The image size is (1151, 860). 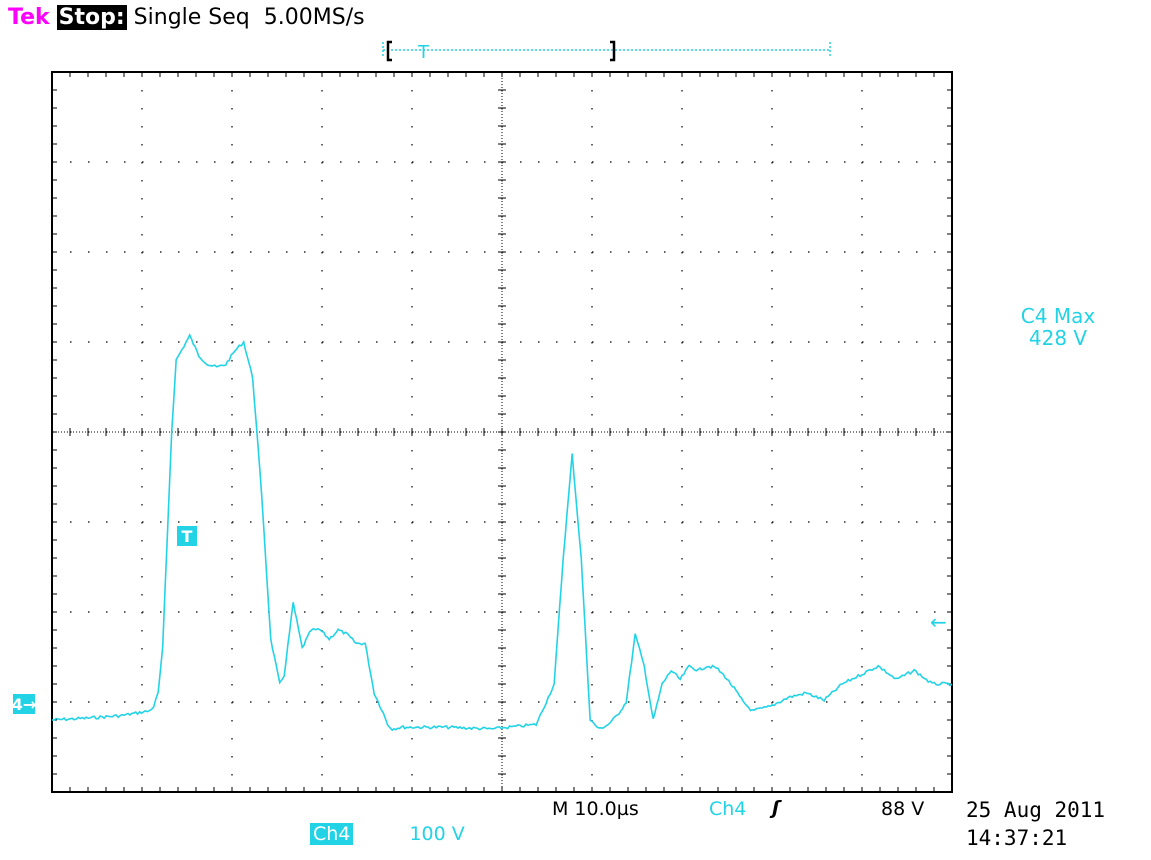 What do you see at coordinates (387, 834) in the screenshot?
I see `channel-scale: Ch4 100 V` at bounding box center [387, 834].